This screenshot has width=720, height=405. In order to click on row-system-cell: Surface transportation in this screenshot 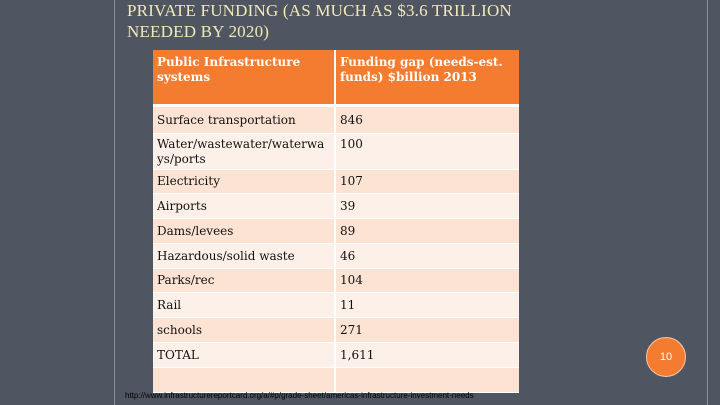, I will do `click(244, 119)`.